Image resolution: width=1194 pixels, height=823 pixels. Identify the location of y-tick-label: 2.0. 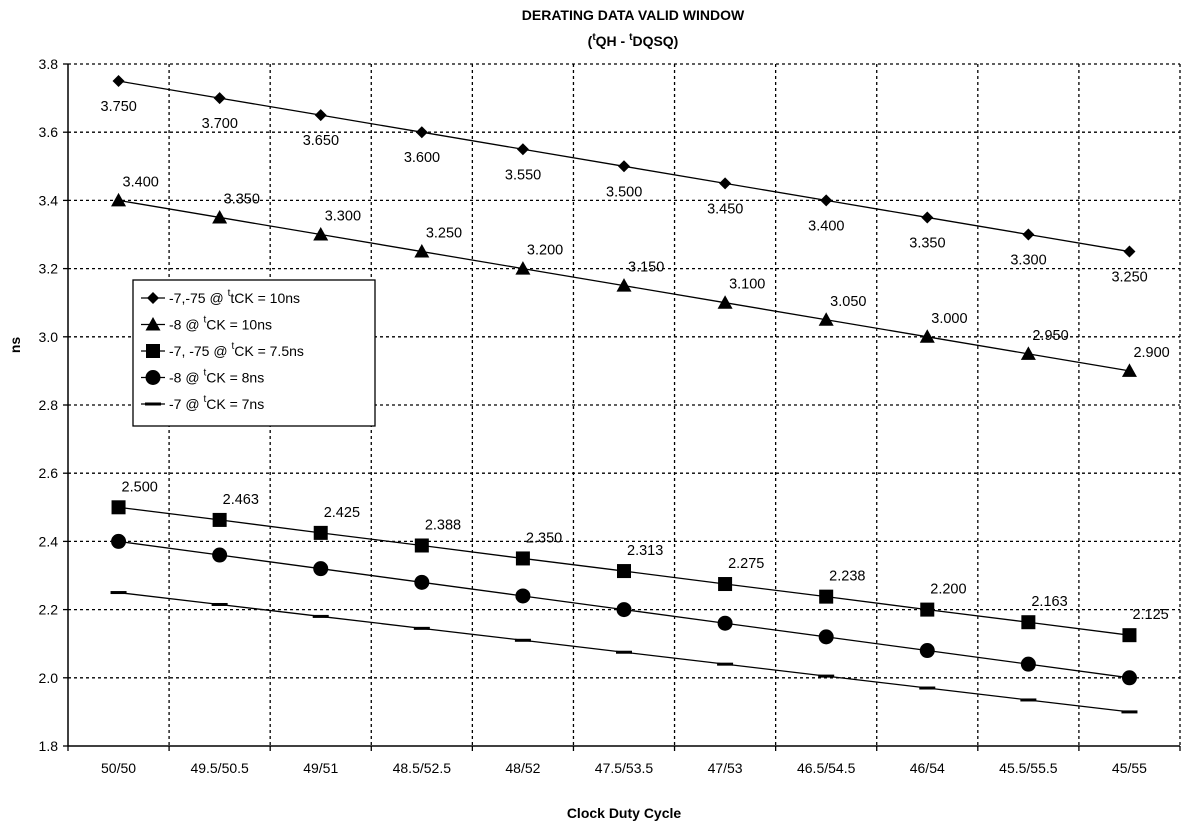
(49, 678).